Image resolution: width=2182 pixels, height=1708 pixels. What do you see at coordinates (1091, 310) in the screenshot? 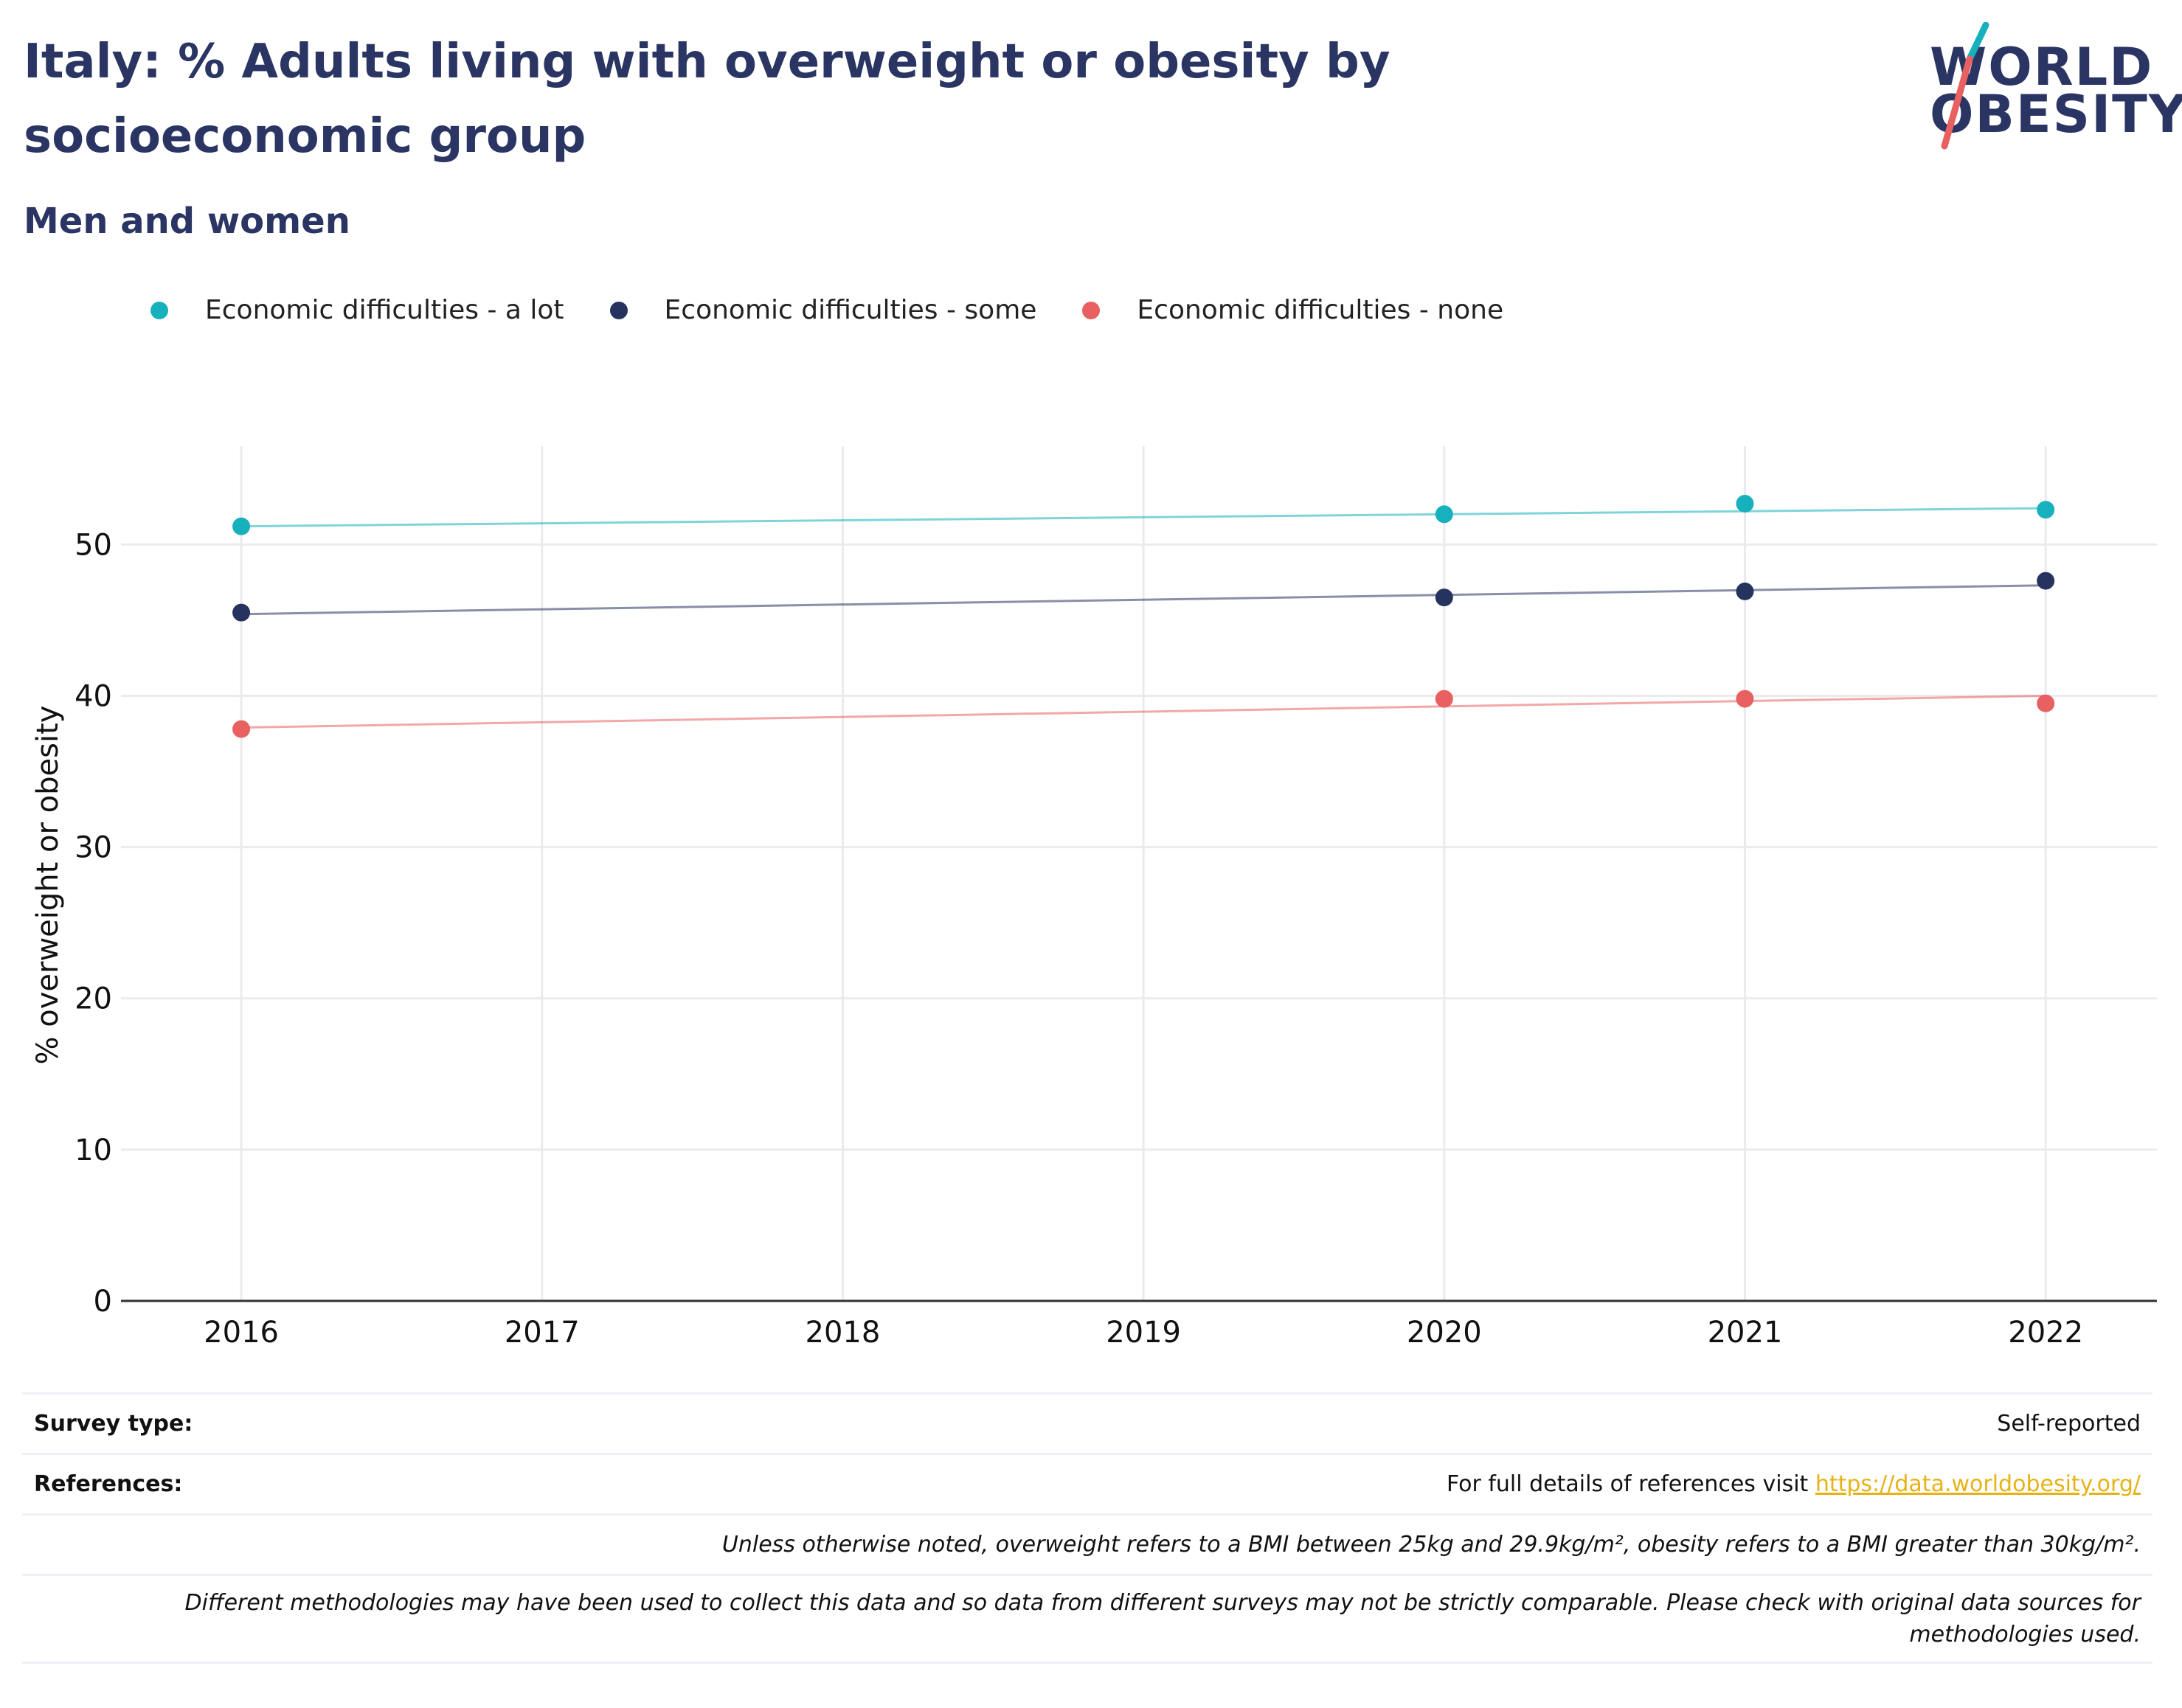
I see `legend-marker-none` at bounding box center [1091, 310].